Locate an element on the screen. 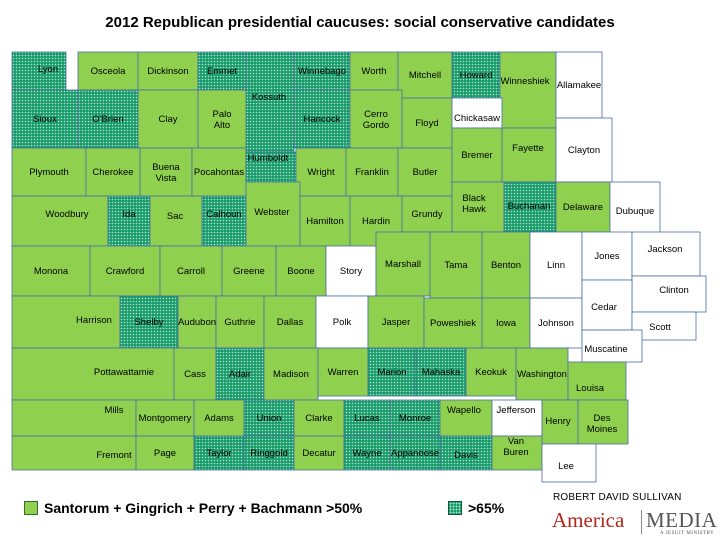 This screenshot has height=540, width=720. county-label-monroe: Monroe is located at coordinates (415, 418).